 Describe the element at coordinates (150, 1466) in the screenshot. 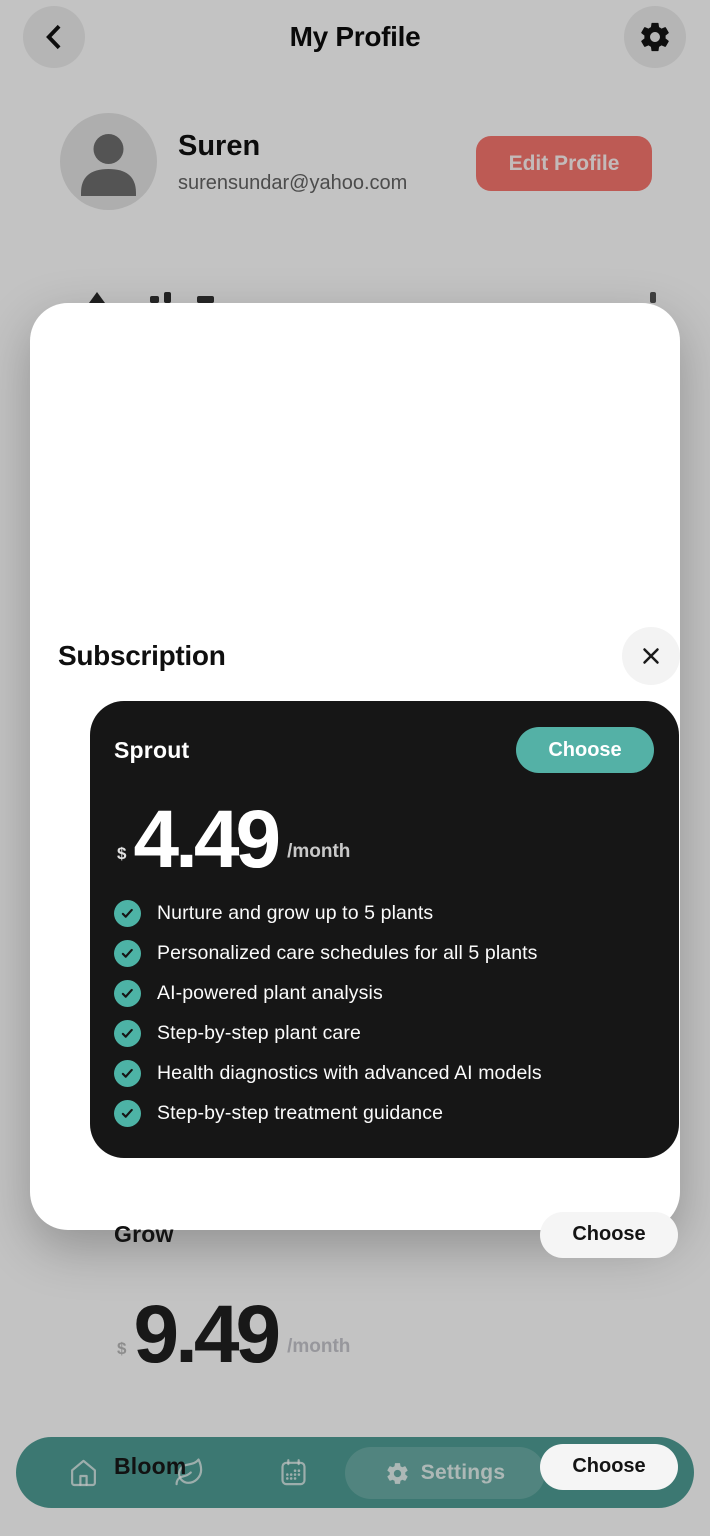

I see `plan-name: Bloom` at that location.